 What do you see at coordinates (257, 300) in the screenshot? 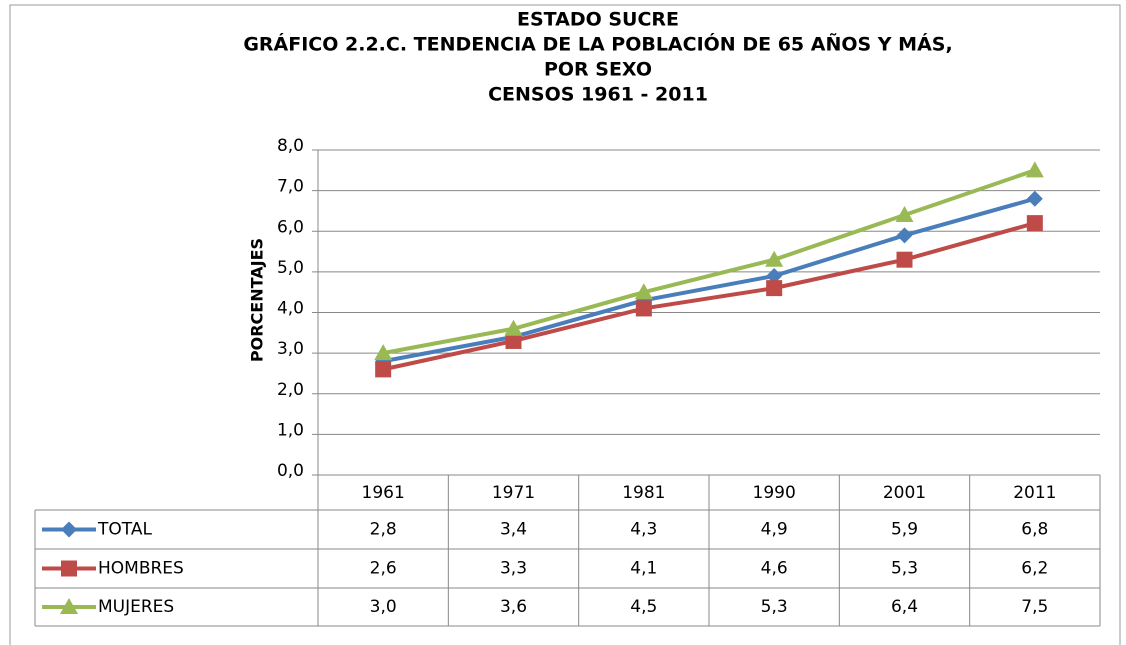
I see `y-axis-label: PORCENTAJES` at bounding box center [257, 300].